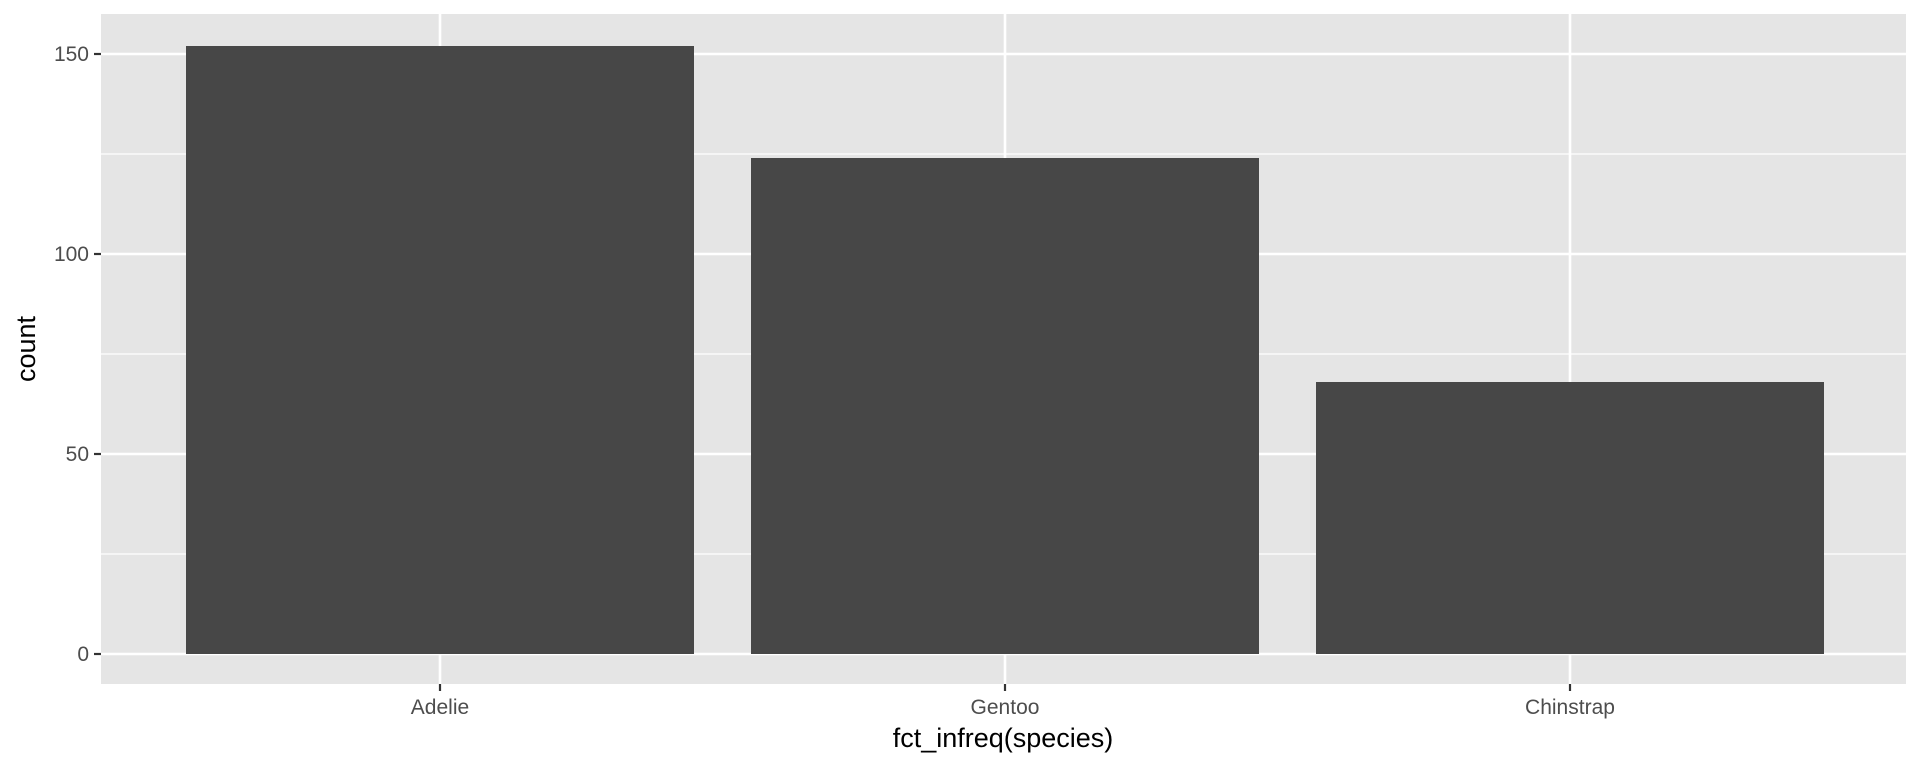  What do you see at coordinates (440, 707) in the screenshot?
I see `x-tick-label: Adelie` at bounding box center [440, 707].